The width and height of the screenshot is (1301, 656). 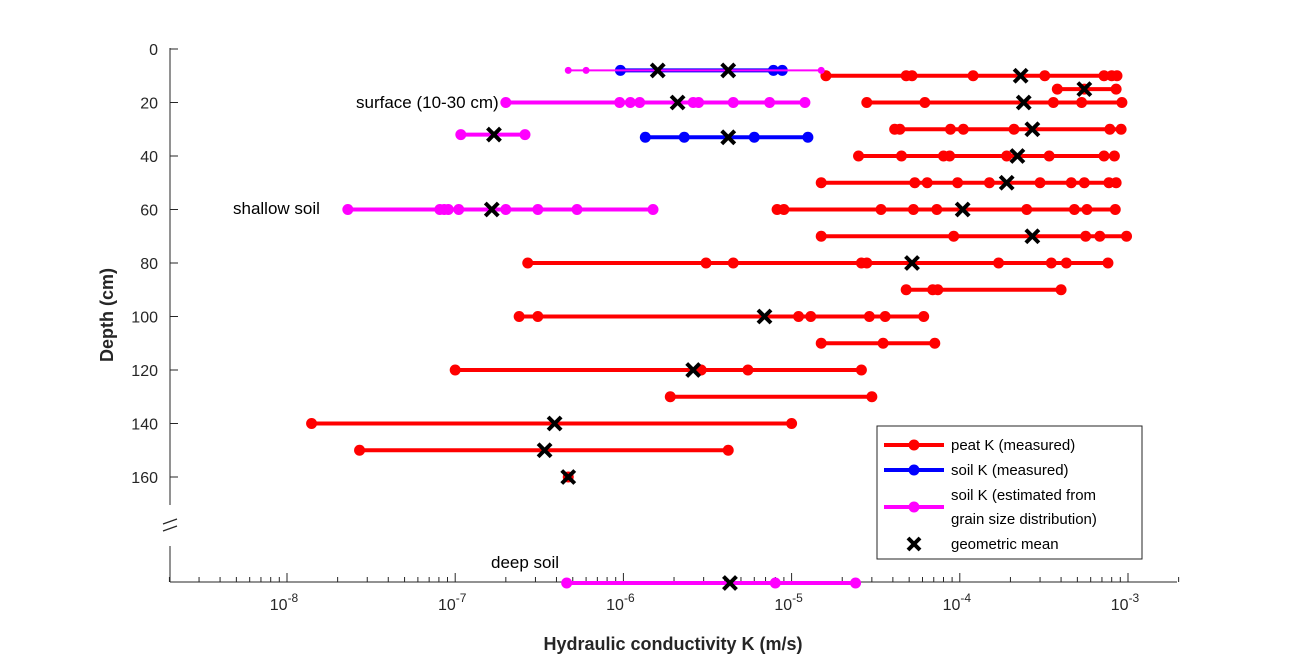 I want to click on y-tick-label-20: 20, so click(x=149, y=104).